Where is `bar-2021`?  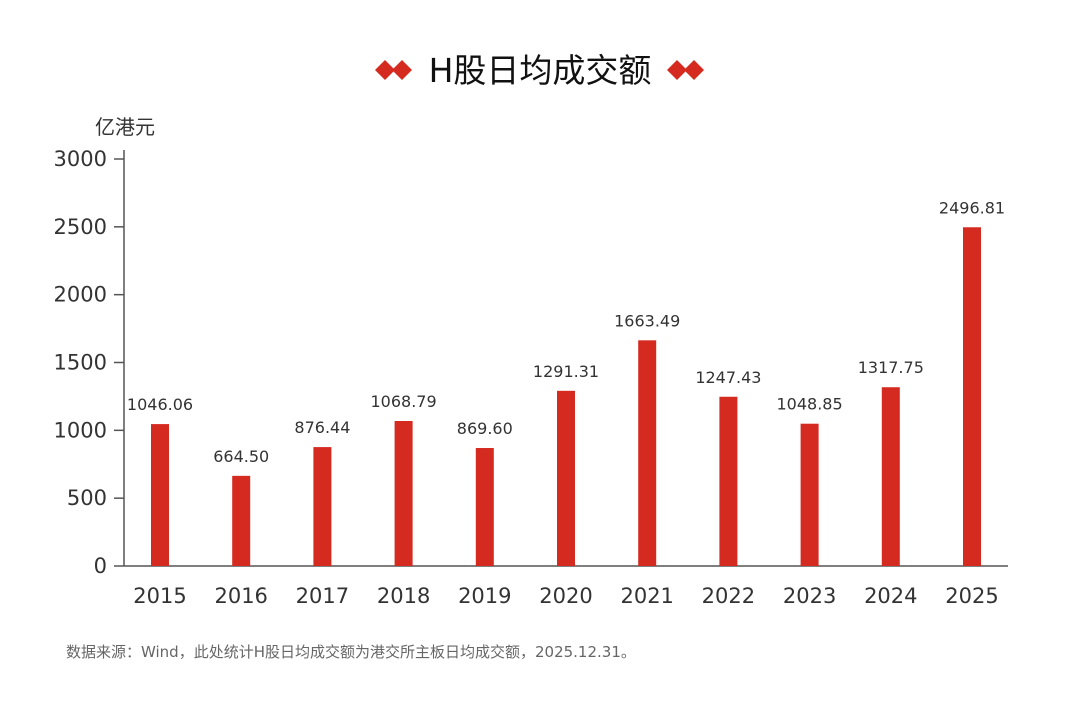
bar-2021 is located at coordinates (647, 453).